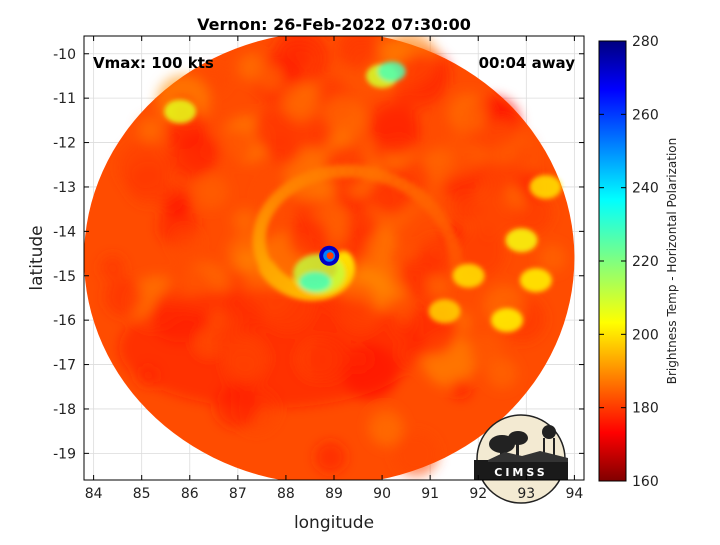 The height and width of the screenshot is (545, 720). What do you see at coordinates (629, 262) in the screenshot?
I see `colorbar-ticks: 160 180 200 220 240 260 280` at bounding box center [629, 262].